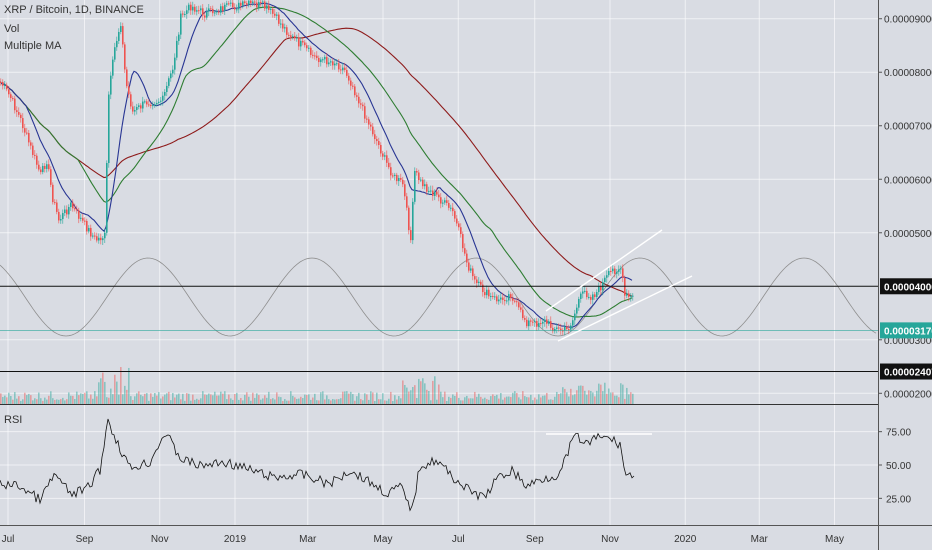 Image resolution: width=932 pixels, height=550 pixels. Describe the element at coordinates (906, 371) in the screenshot. I see `price-label-box` at that location.